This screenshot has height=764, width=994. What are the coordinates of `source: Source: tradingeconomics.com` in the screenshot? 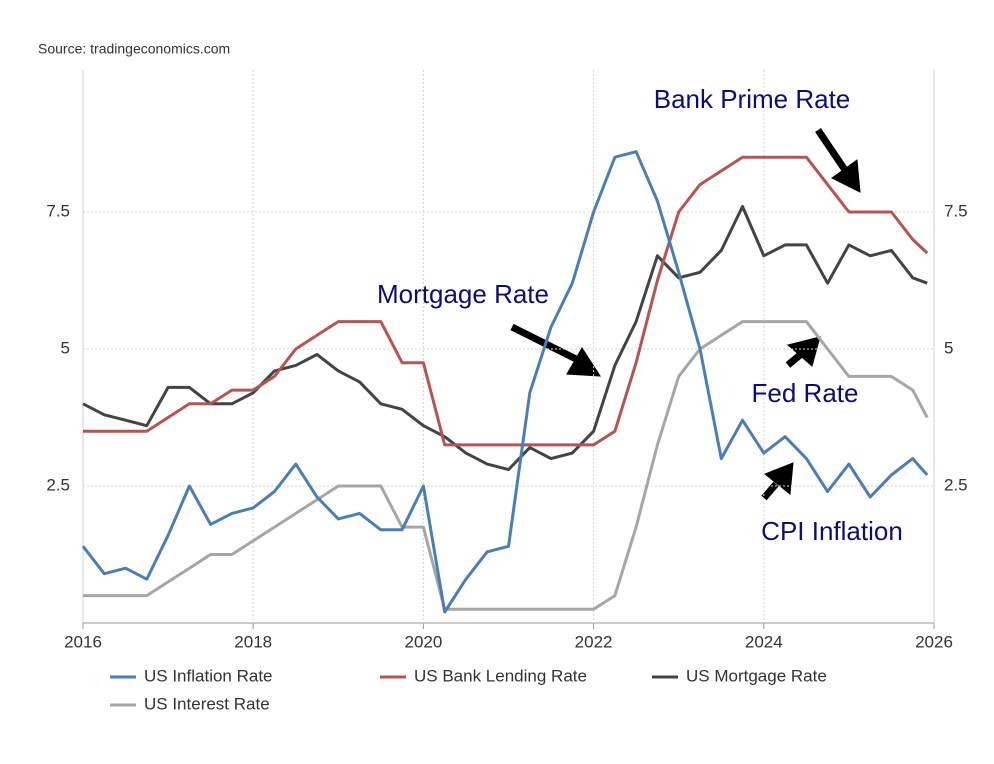 It's located at (134, 49).